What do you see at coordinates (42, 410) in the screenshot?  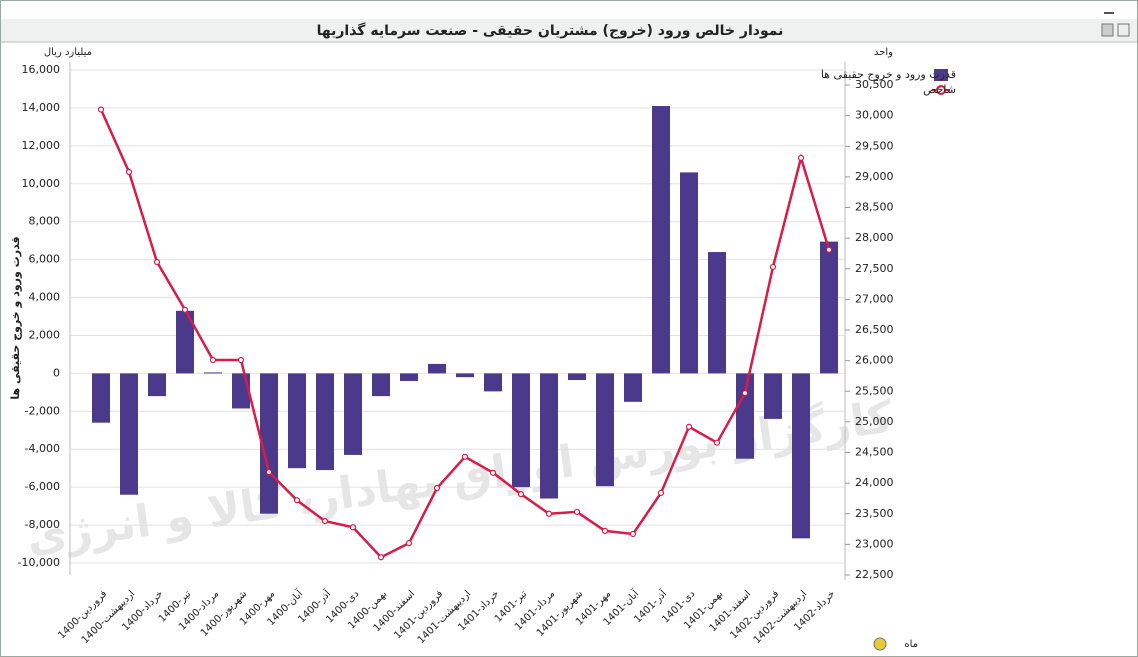 I see `y-tick-label: -2,000` at bounding box center [42, 410].